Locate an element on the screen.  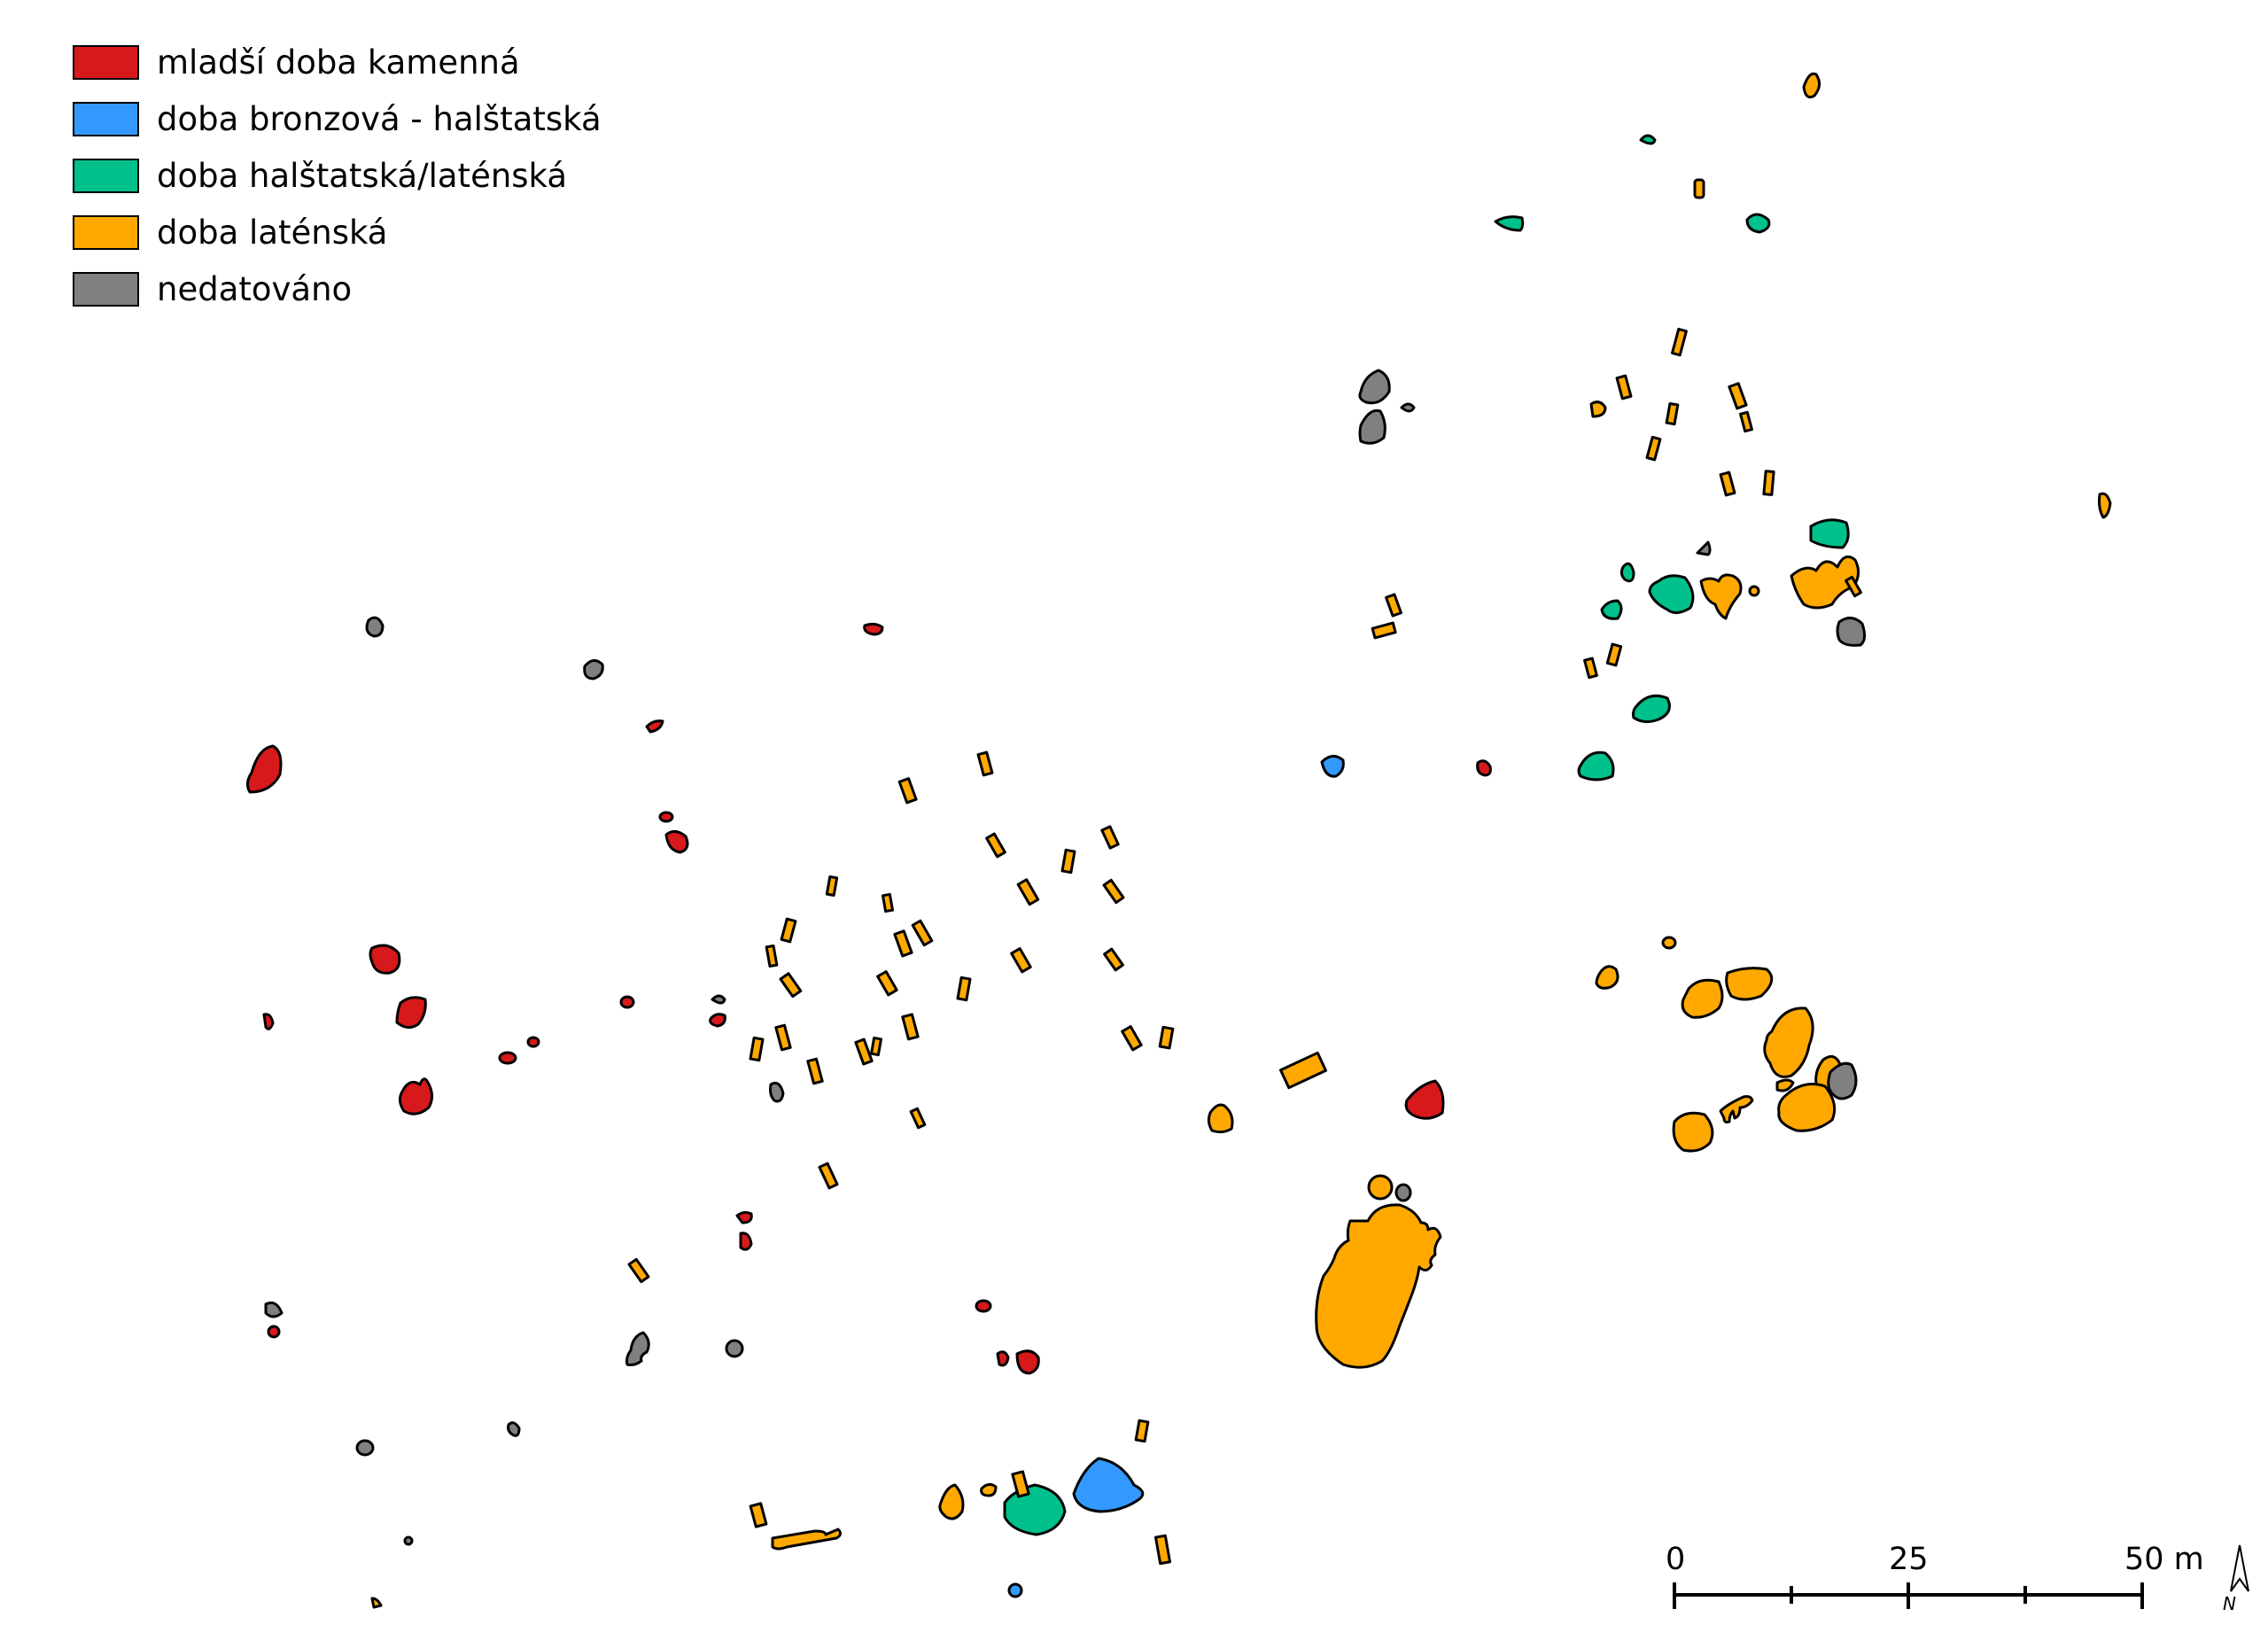
legend-label: doba laténská is located at coordinates (272, 232).